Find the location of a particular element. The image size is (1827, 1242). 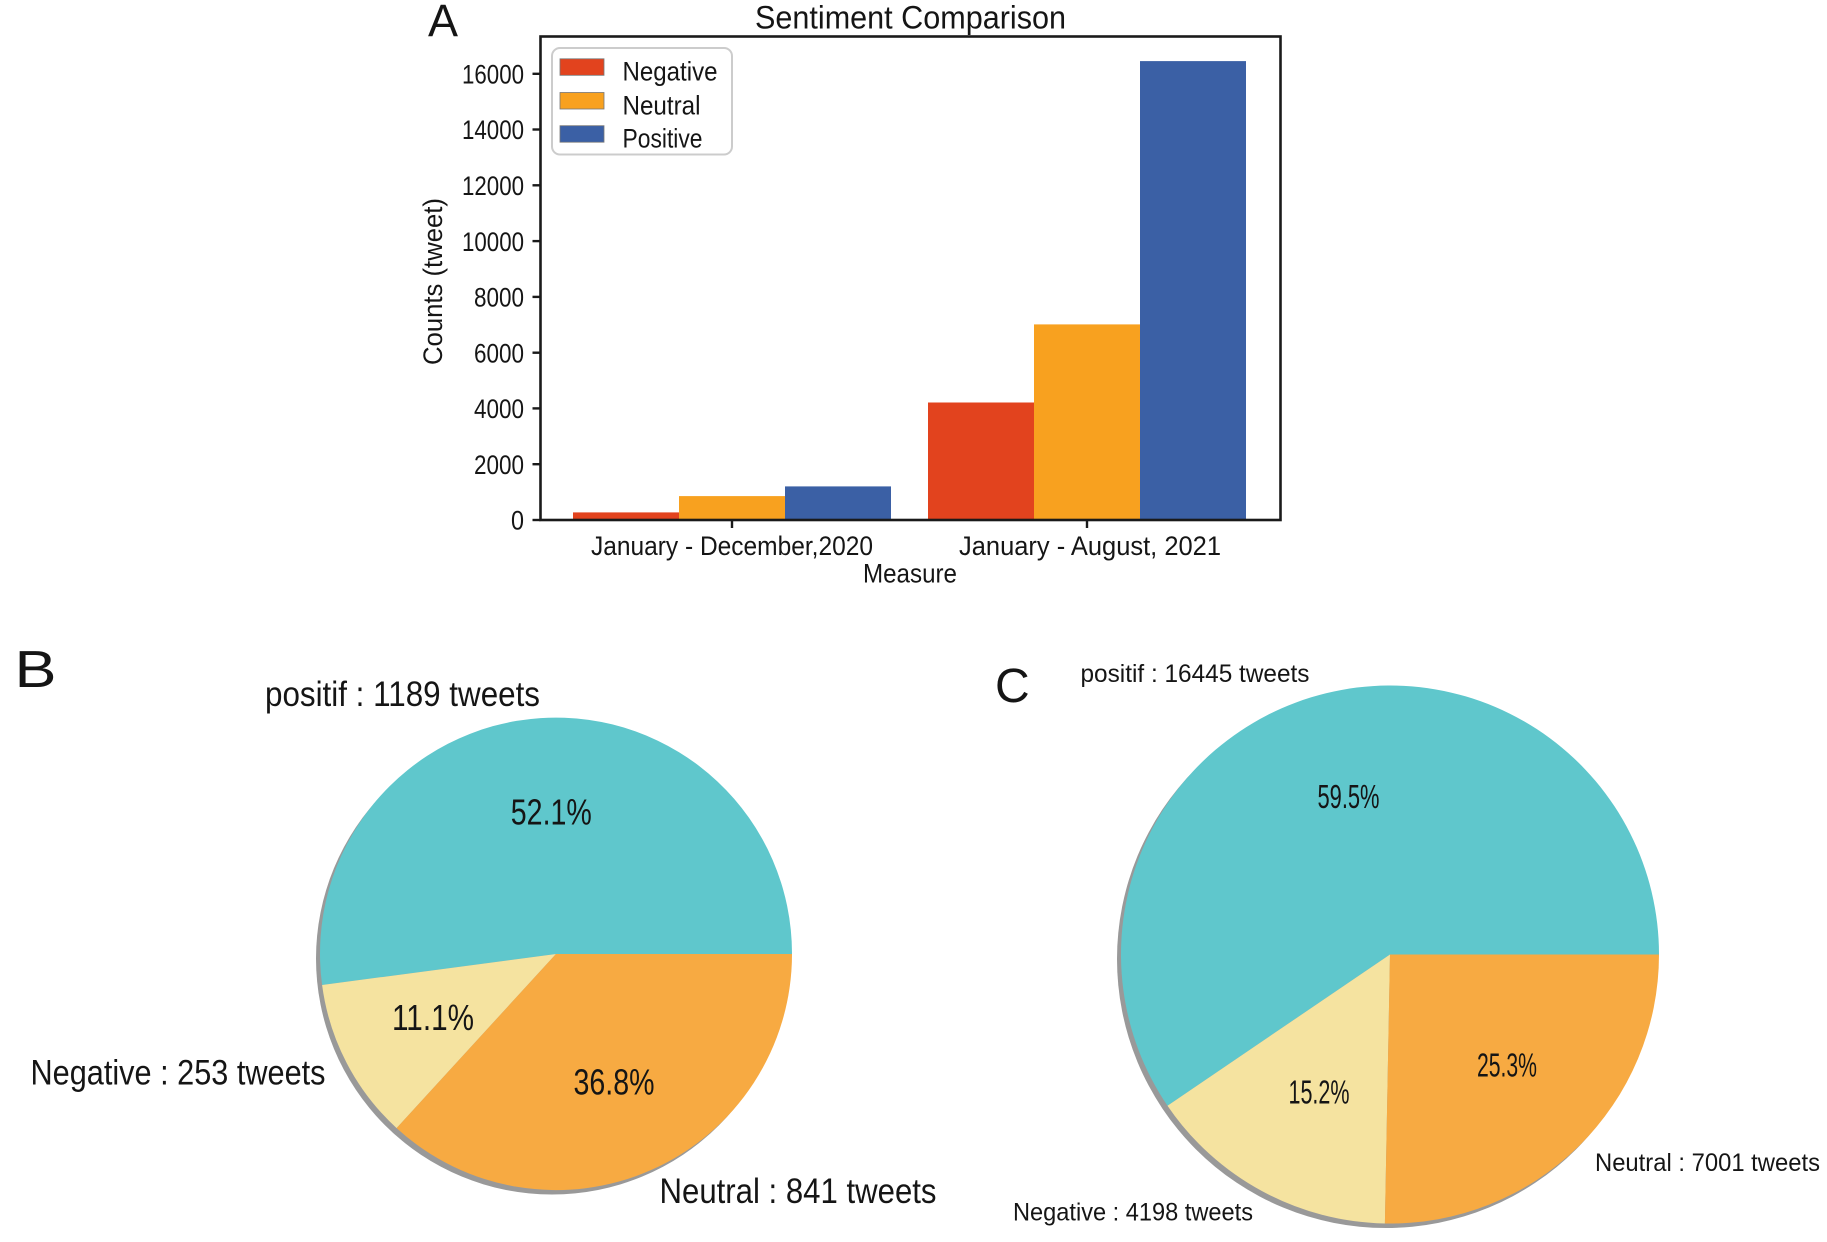

svg-text: Negative : 253 tweets is located at coordinates (178, 1073).